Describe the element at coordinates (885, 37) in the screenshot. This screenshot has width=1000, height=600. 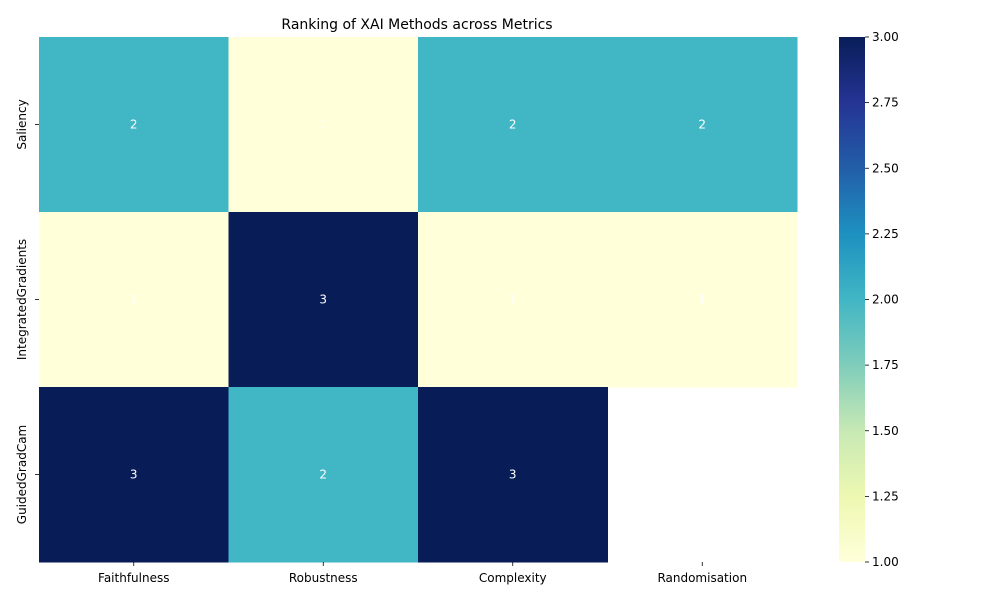
I see `colorbar-tick-label: 3.00` at that location.